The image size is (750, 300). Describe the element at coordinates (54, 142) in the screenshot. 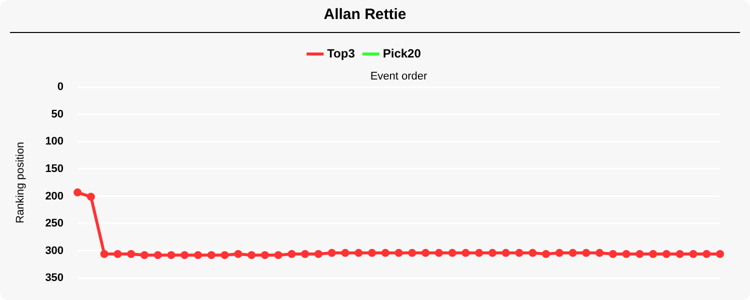

I see `y-tick-label: 100` at that location.